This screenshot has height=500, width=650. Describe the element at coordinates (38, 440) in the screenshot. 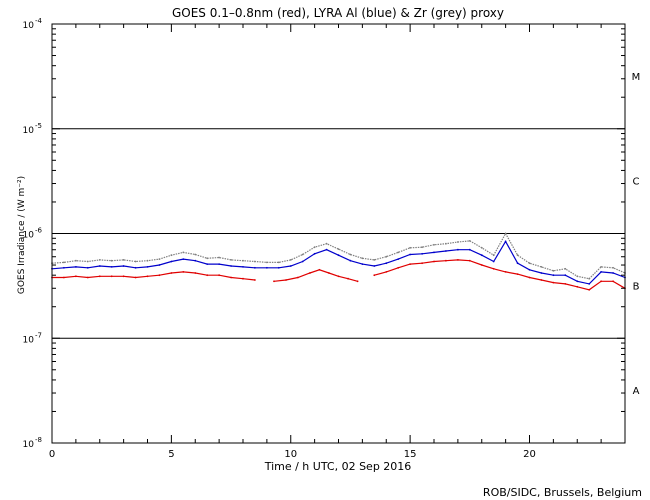

I see `y-tick-exponent: -8` at that location.